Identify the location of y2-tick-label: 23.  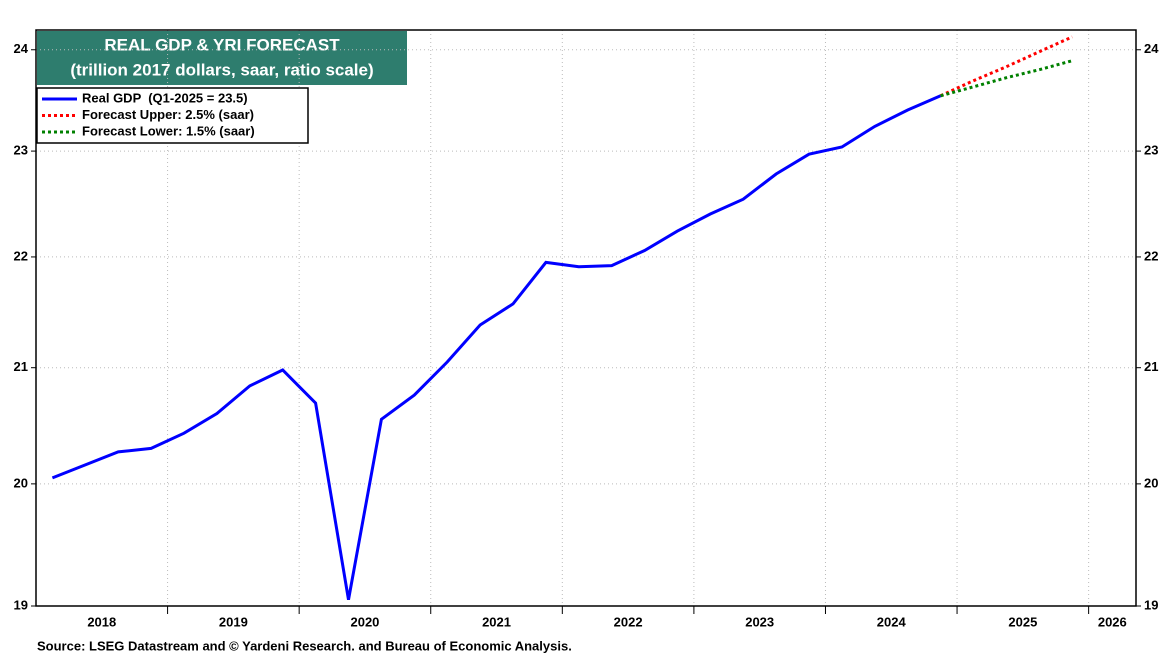
(1151, 150).